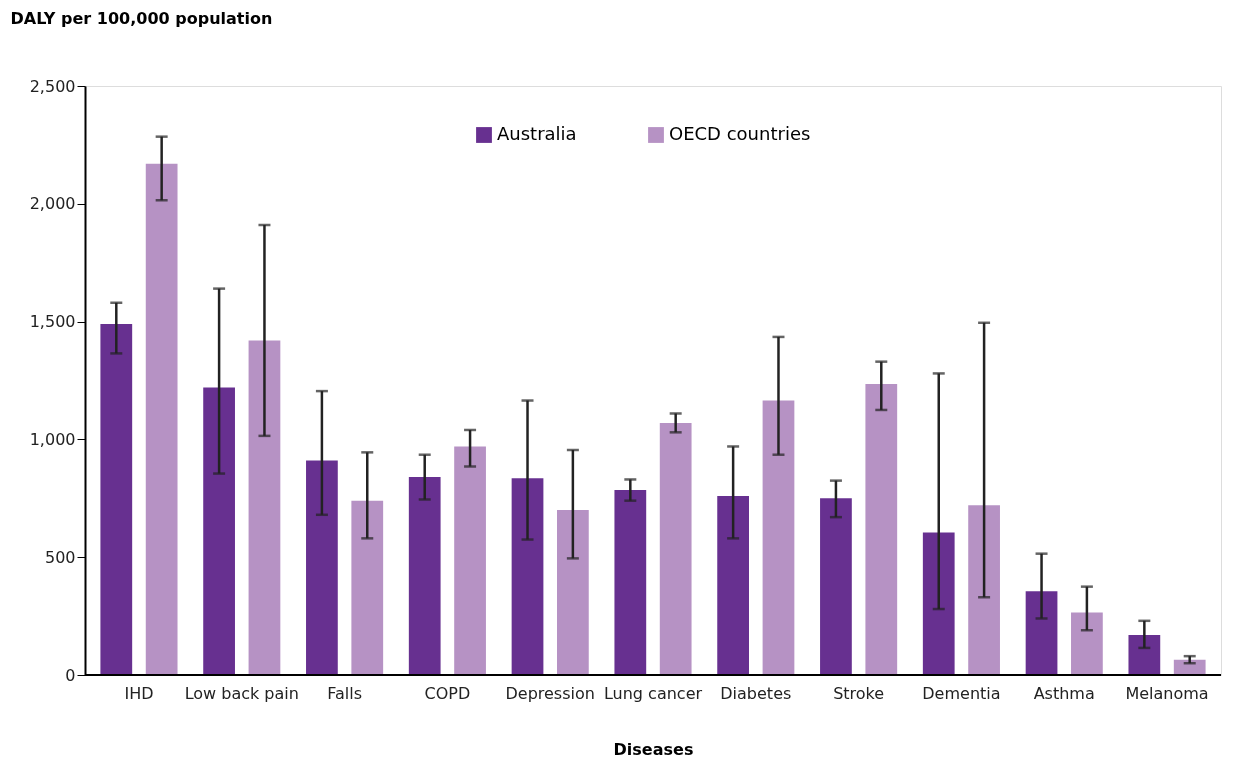  What do you see at coordinates (756, 693) in the screenshot?
I see `x-tick-label: Diabetes` at bounding box center [756, 693].